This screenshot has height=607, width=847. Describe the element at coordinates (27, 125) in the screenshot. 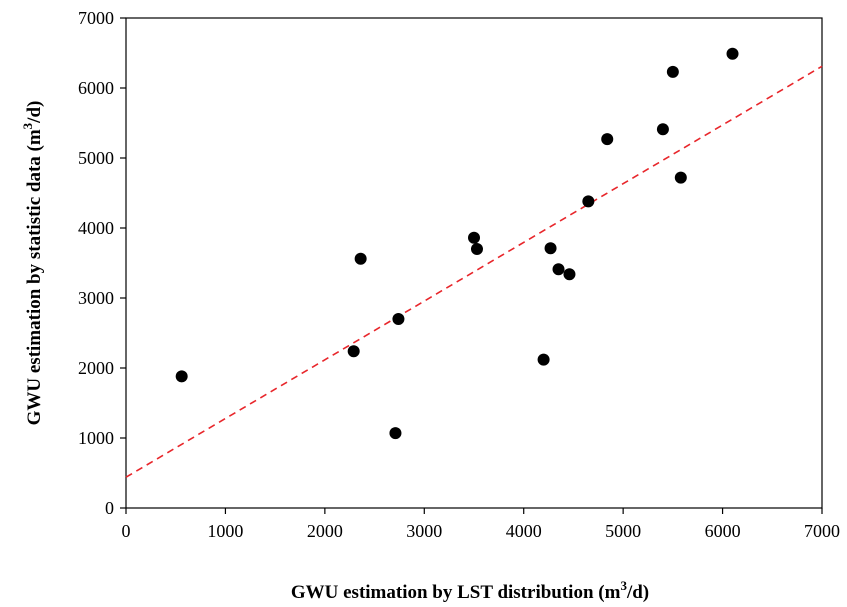

I see `y-axis-title-sup: 3` at that location.